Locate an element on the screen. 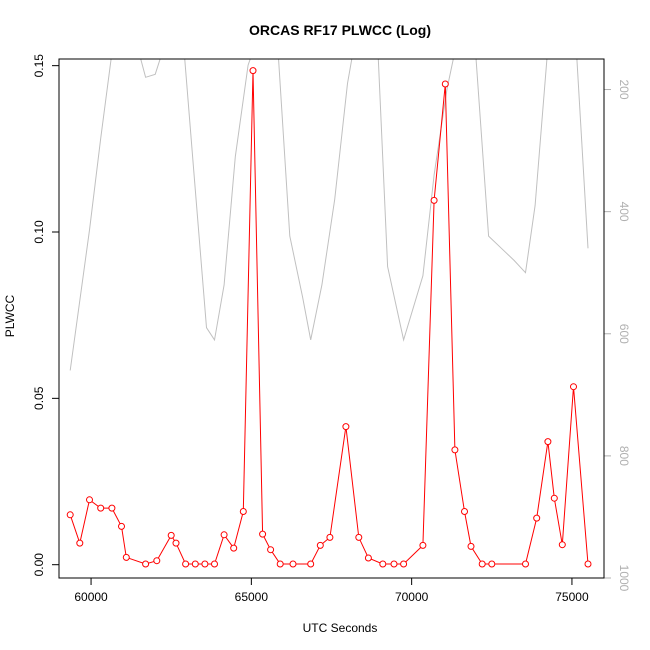 Image resolution: width=650 pixels, height=650 pixels. x-axis-label: UTC Seconds is located at coordinates (340, 628).